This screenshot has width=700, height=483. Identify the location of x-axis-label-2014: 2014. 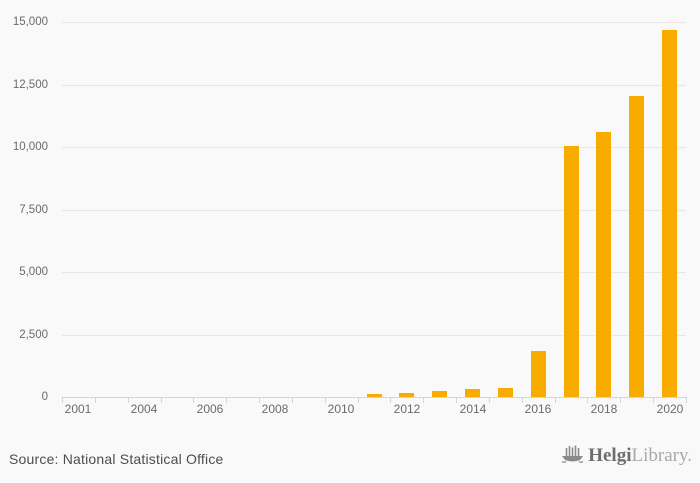
(473, 409).